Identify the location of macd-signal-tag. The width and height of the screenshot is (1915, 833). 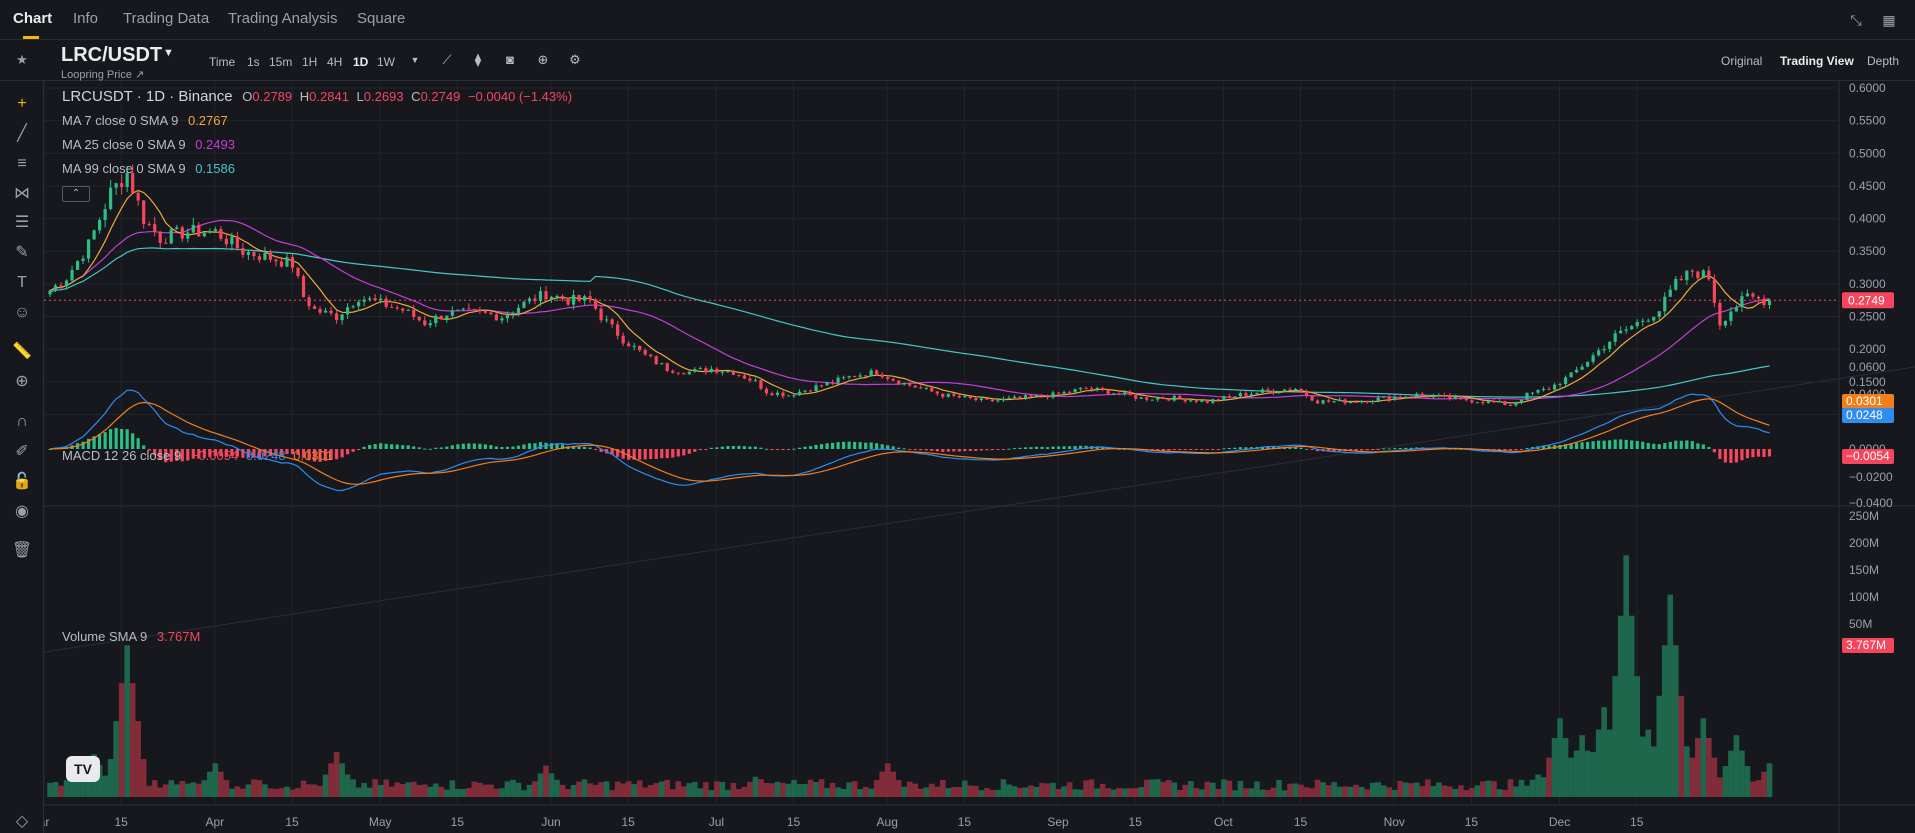
(1868, 401).